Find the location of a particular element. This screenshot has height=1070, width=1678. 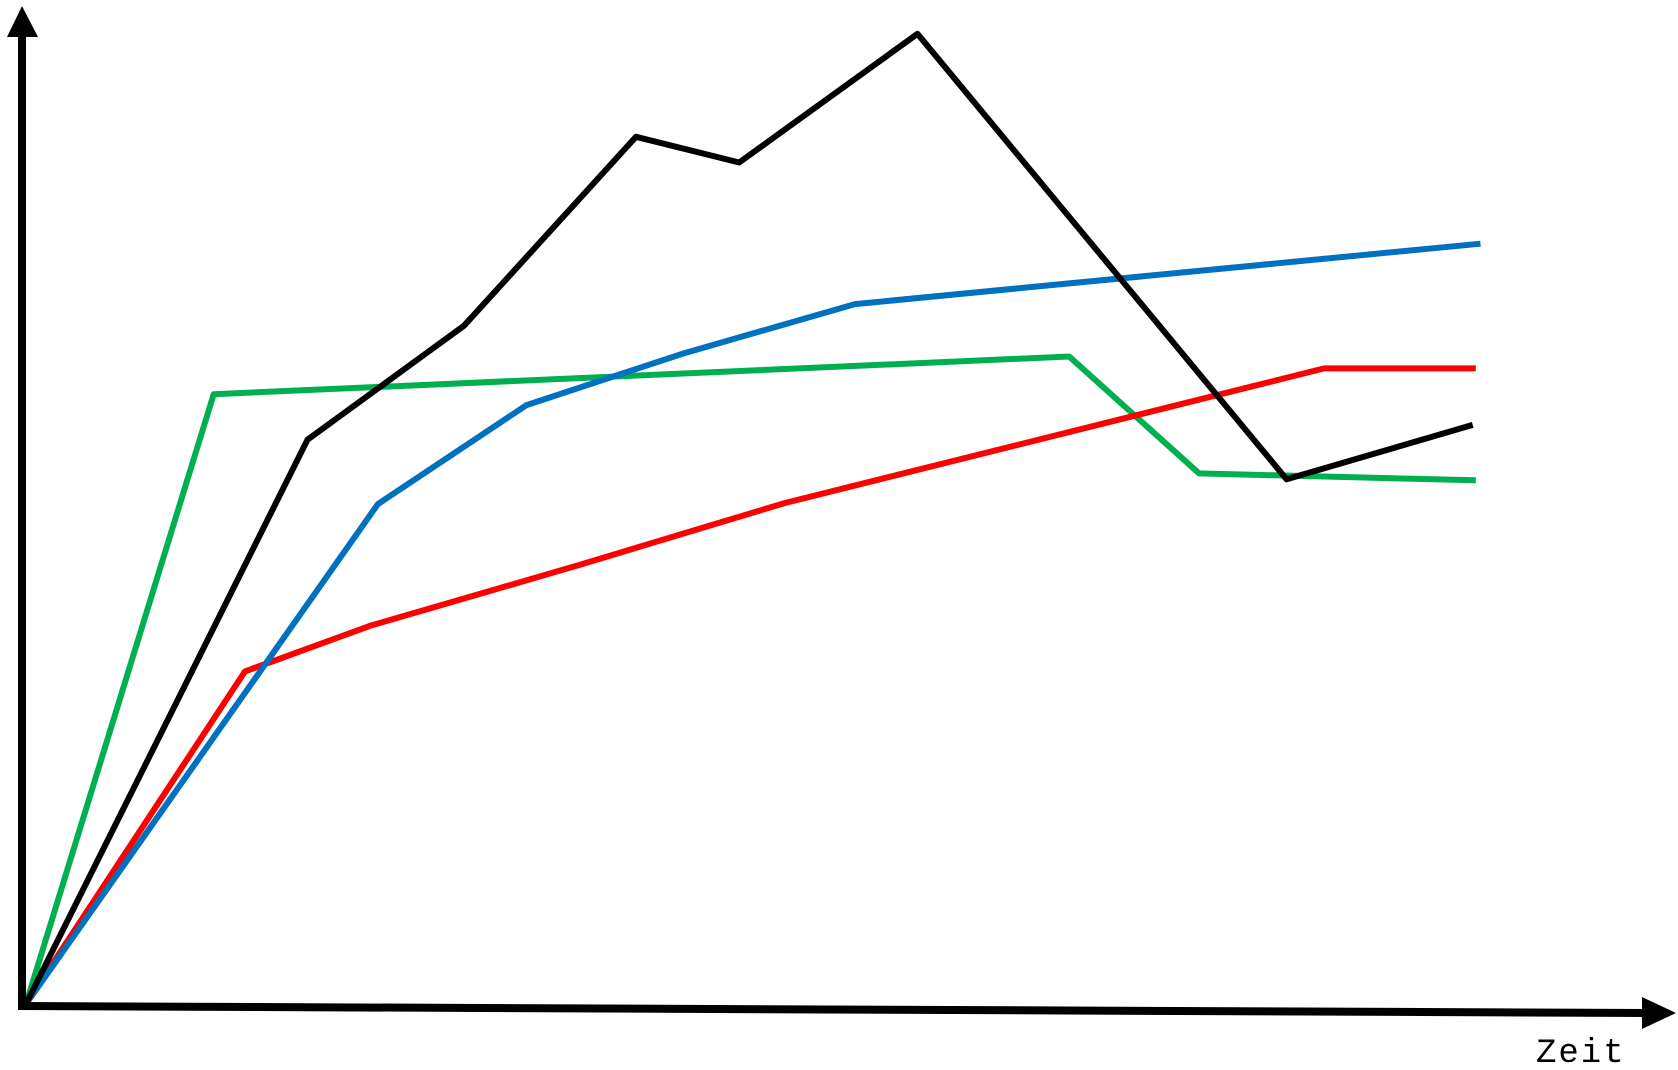

x-axis-arrow-icon is located at coordinates (1659, 1013).